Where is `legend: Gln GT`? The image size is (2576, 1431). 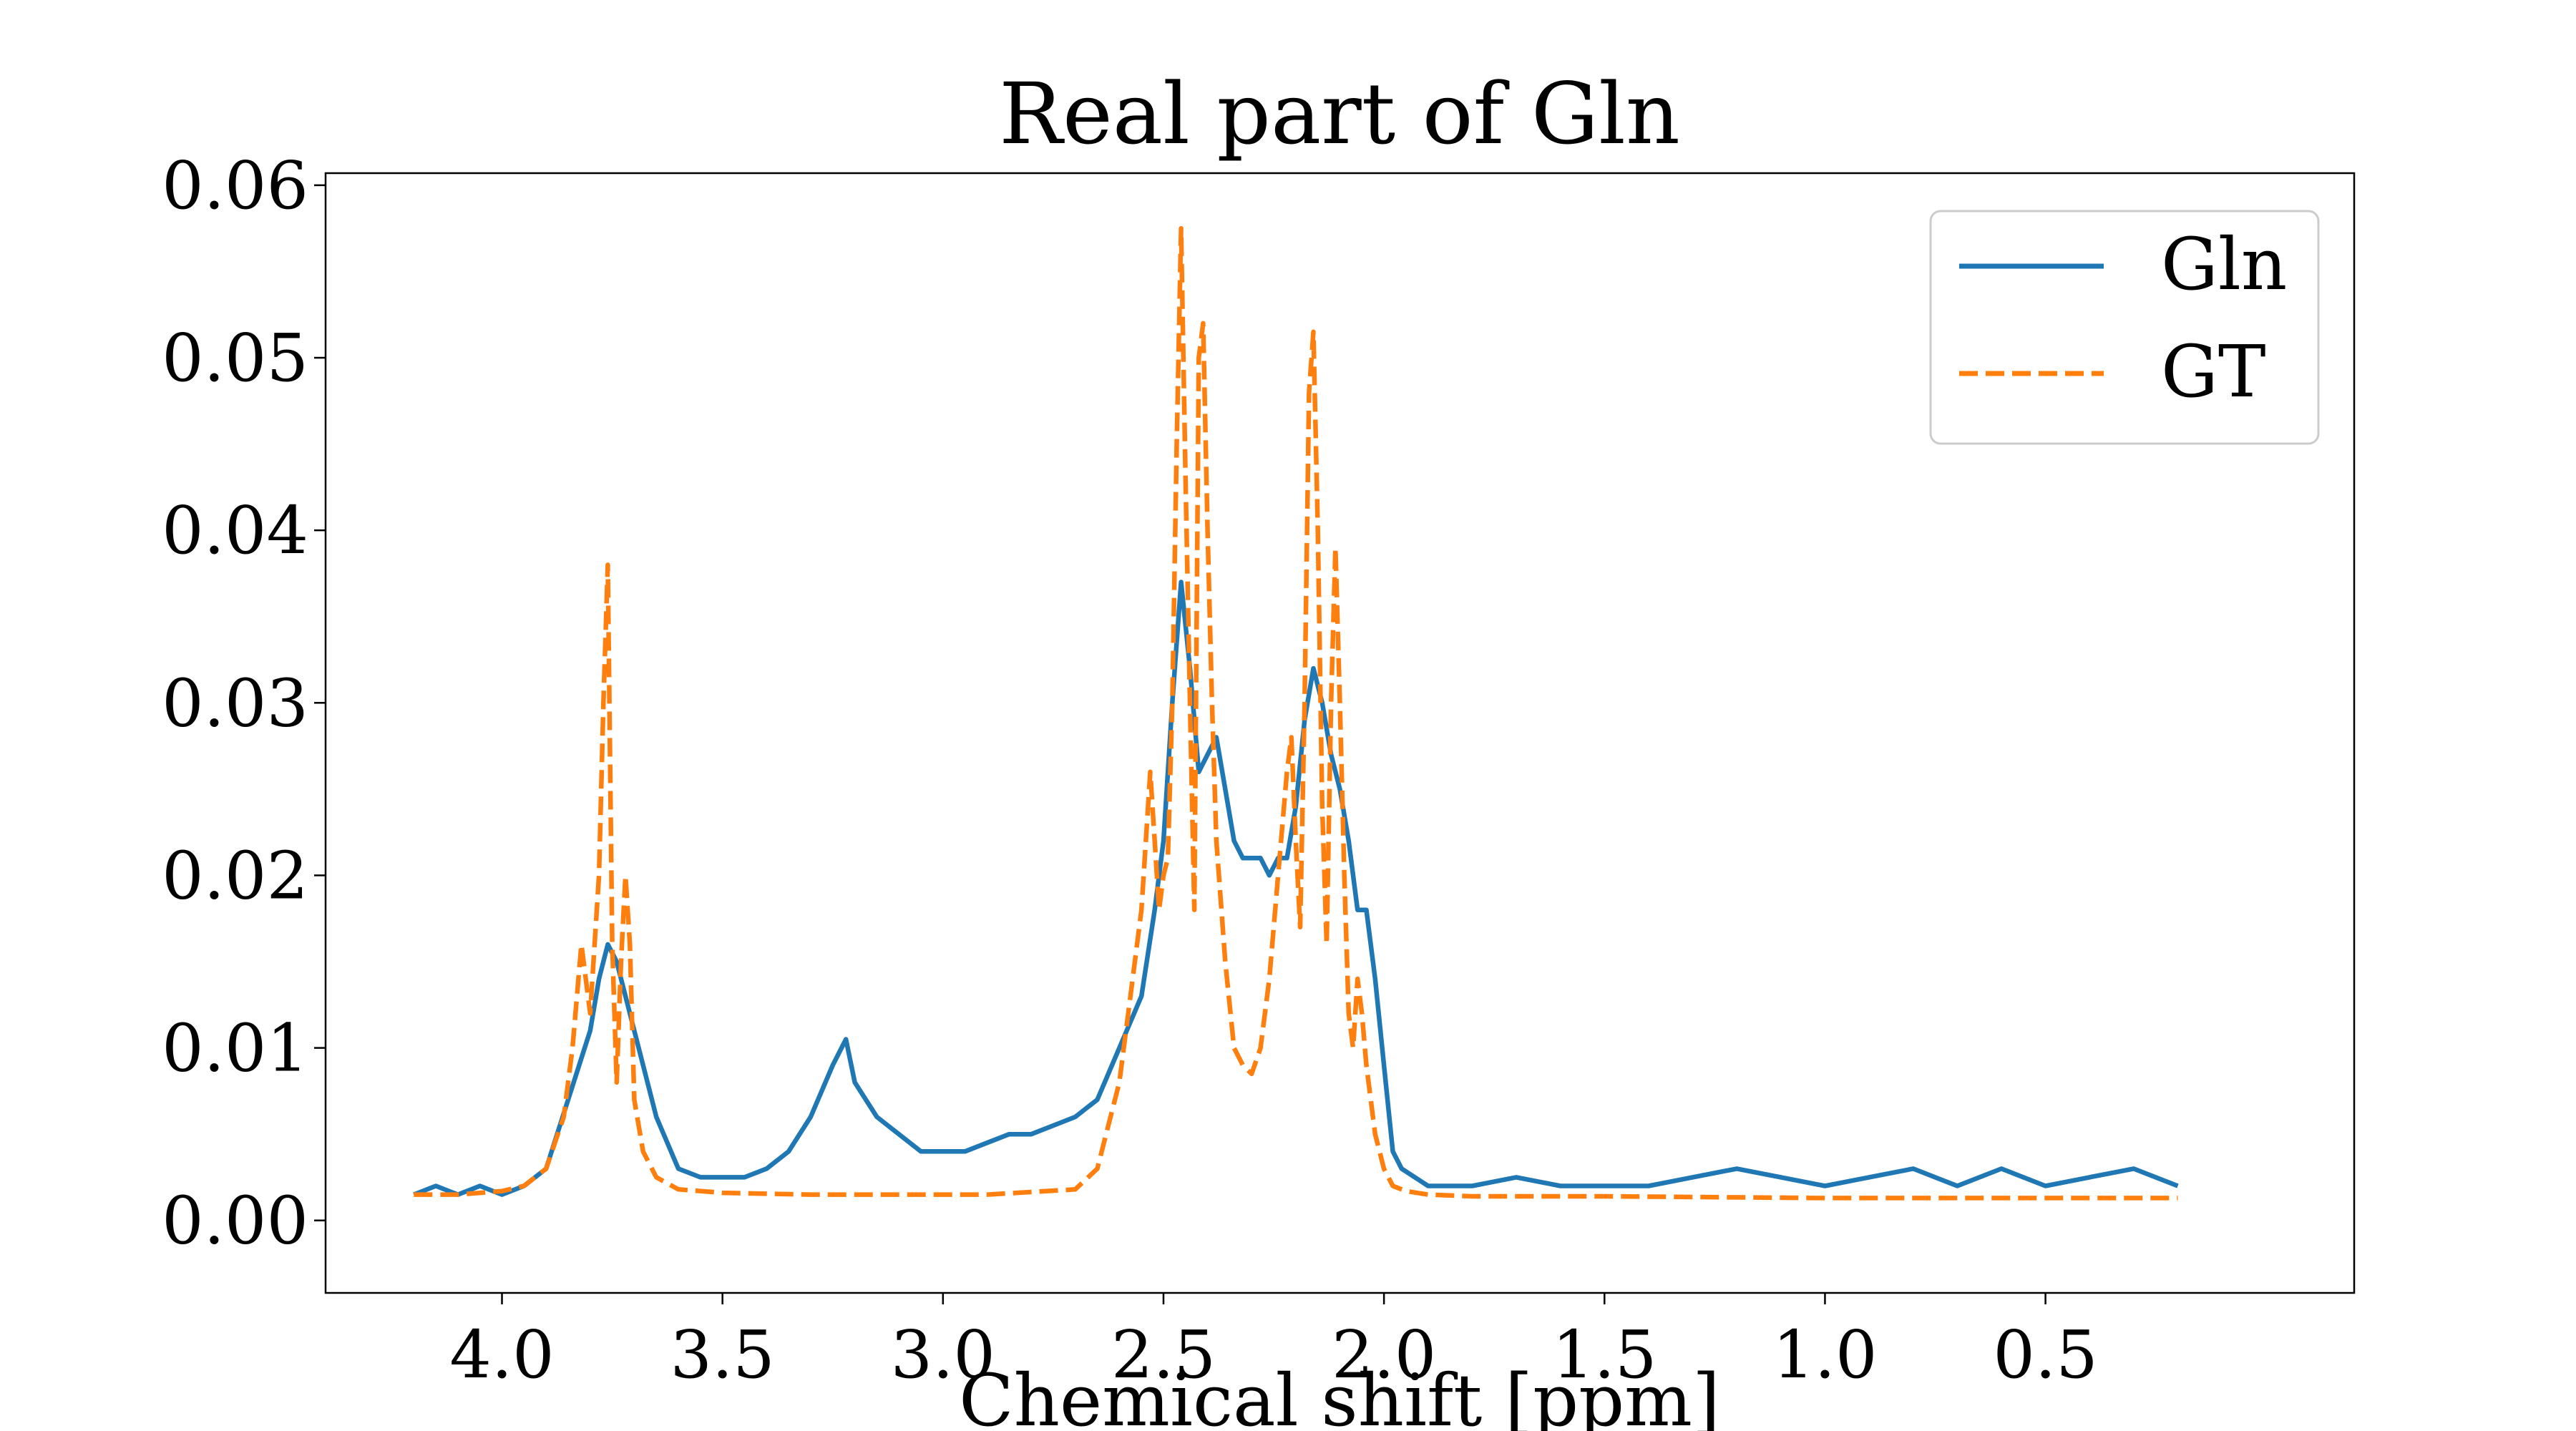
legend: Gln GT is located at coordinates (2124, 327).